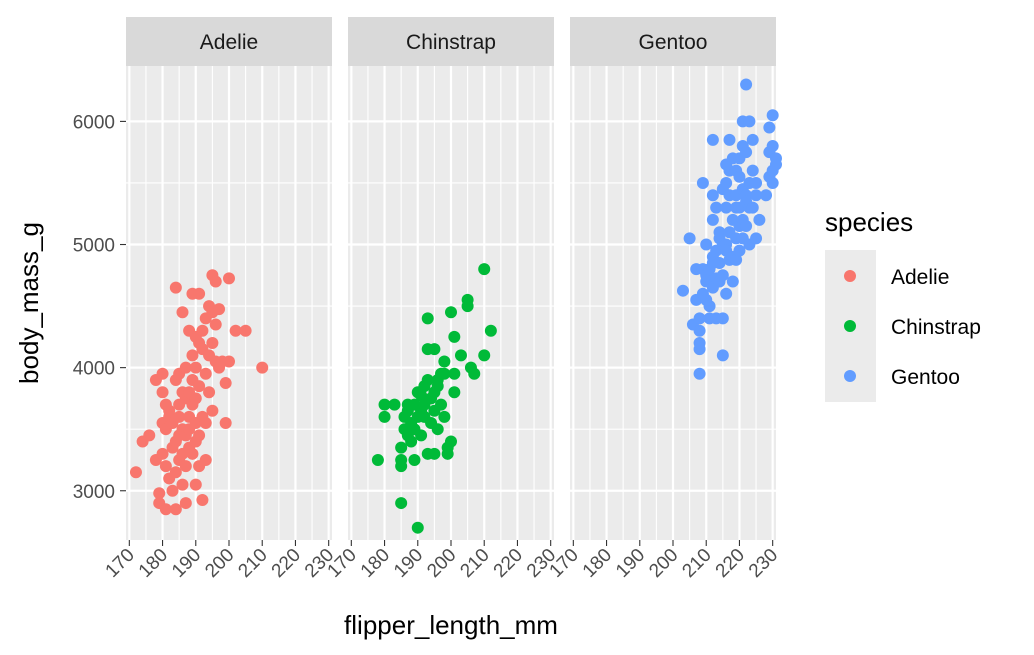  Describe the element at coordinates (94, 492) in the screenshot. I see `y-tick-label: 3000` at that location.